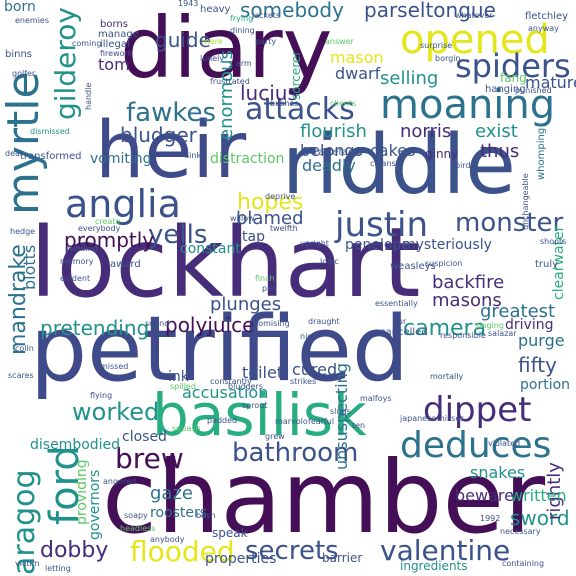  What do you see at coordinates (436, 45) in the screenshot?
I see `word-surprise: surprise` at bounding box center [436, 45].